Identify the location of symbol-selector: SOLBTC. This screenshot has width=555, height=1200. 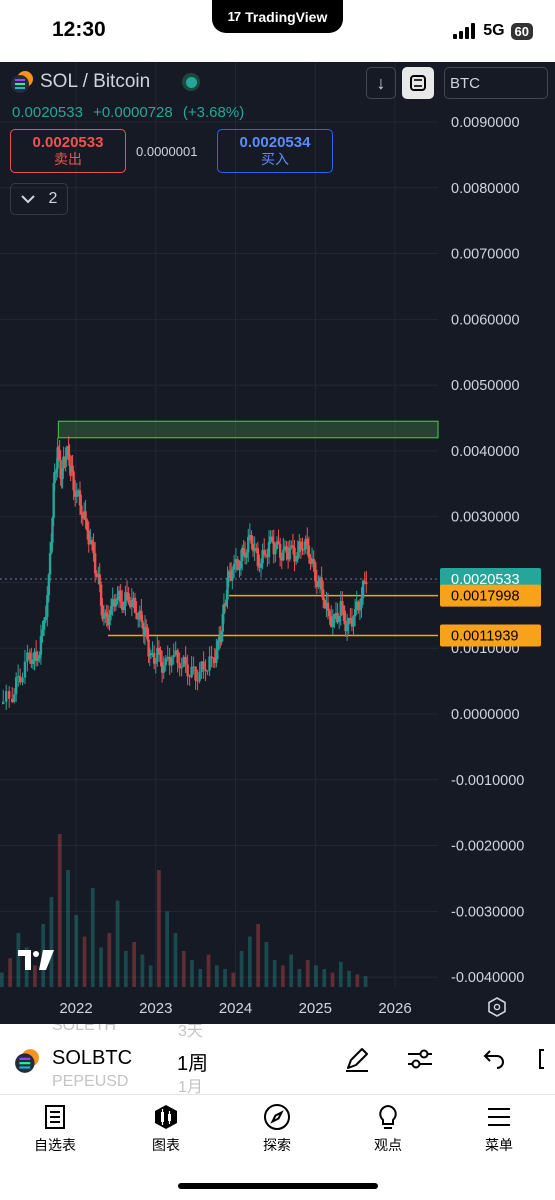
(92, 1058).